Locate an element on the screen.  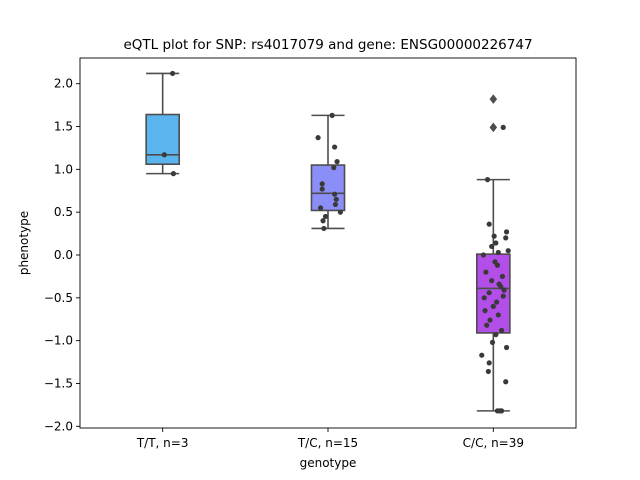
y-tick-label: −1.5 is located at coordinates (58, 383).